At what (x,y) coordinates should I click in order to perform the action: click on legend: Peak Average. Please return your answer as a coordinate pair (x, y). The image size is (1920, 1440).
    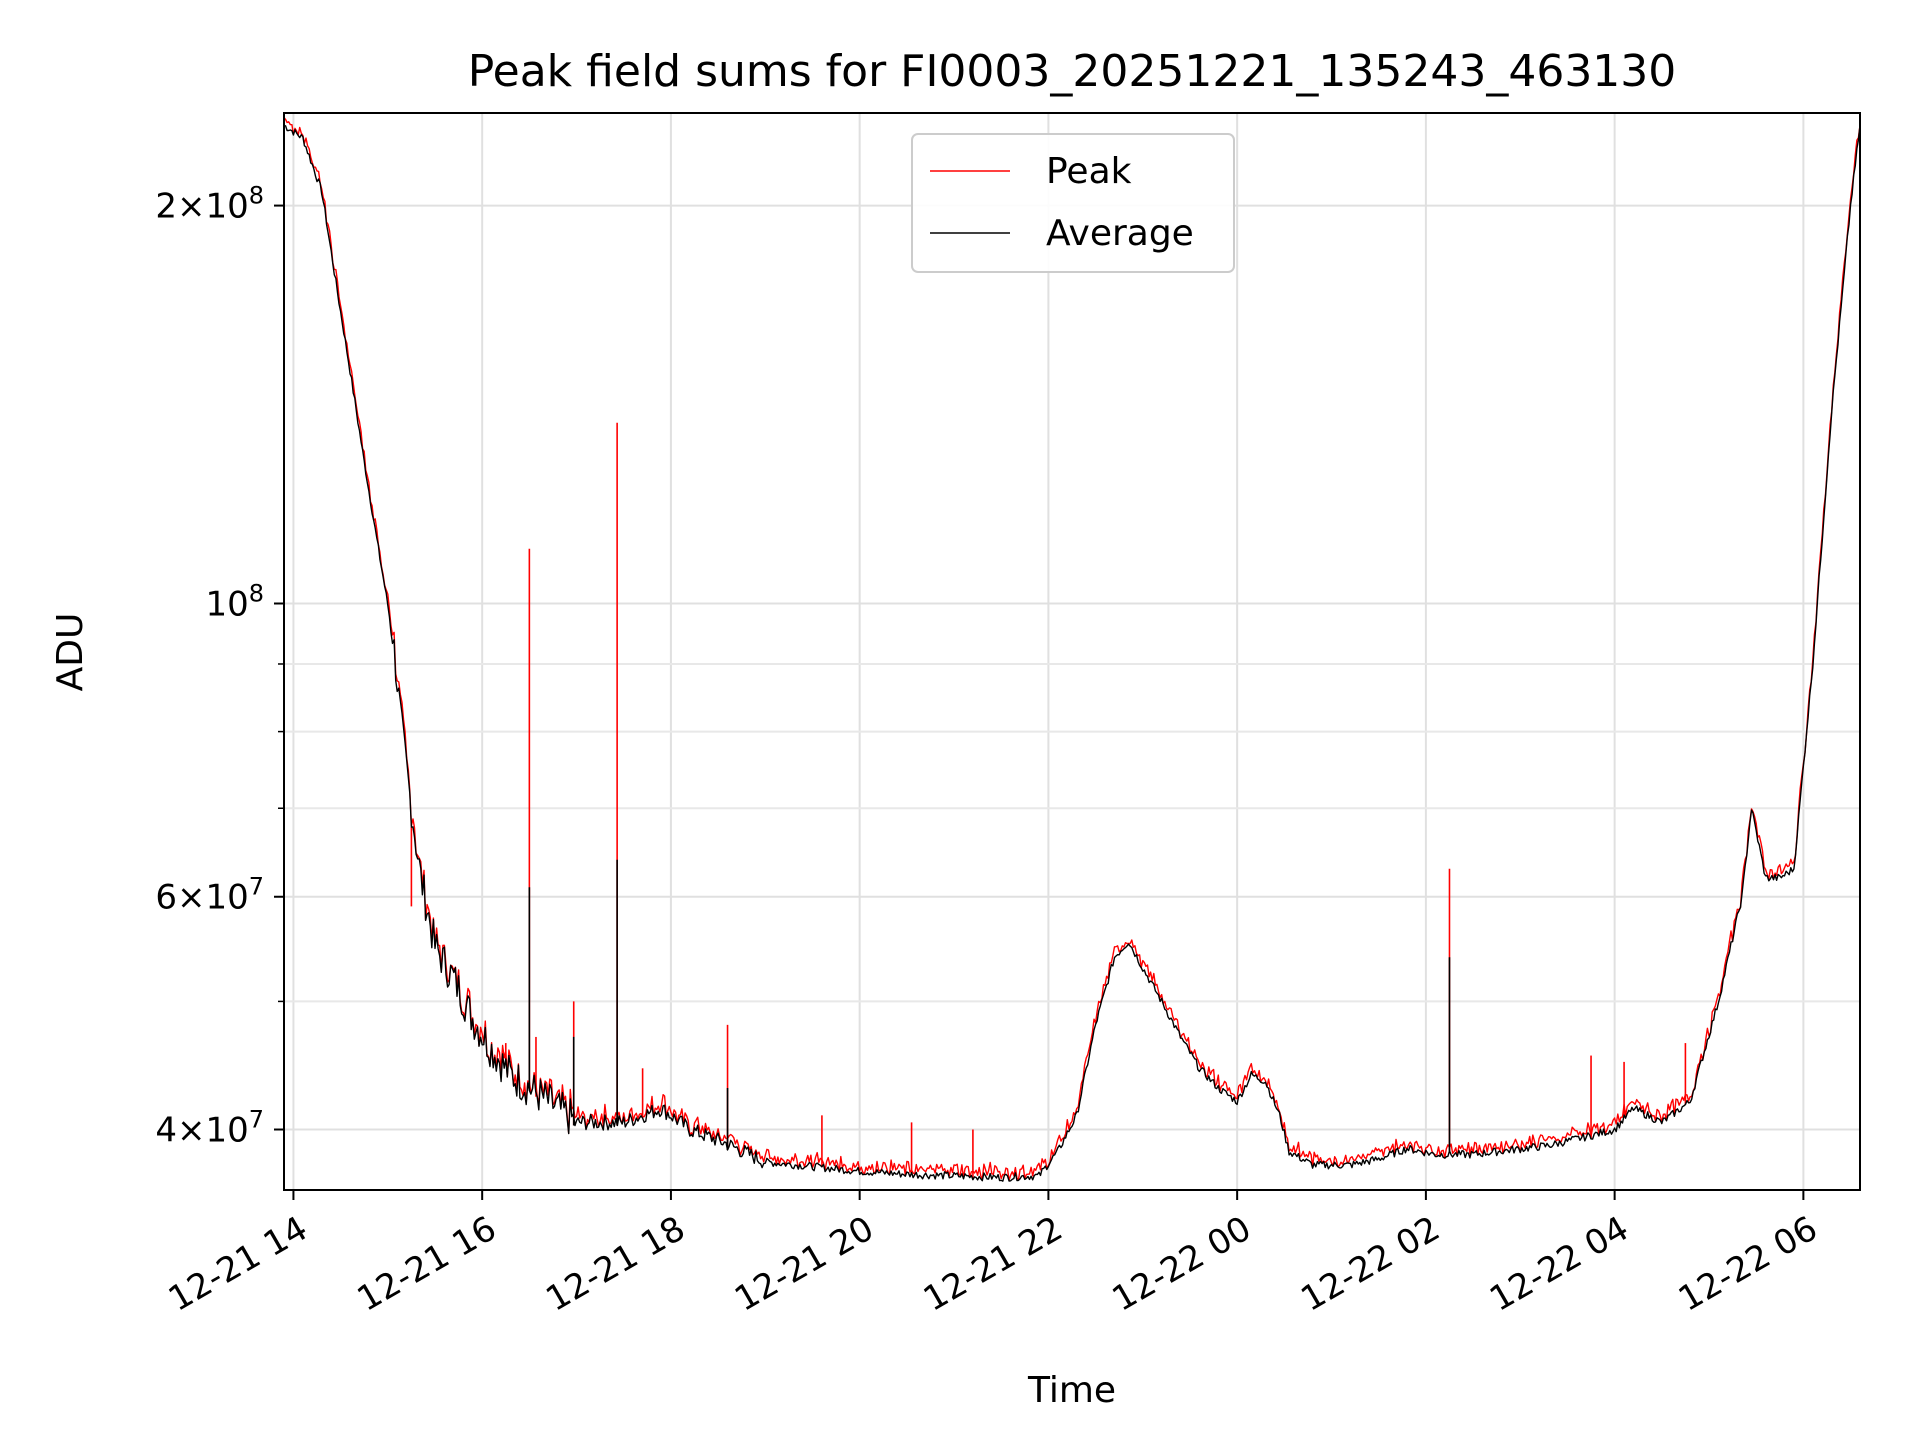
    Looking at the image, I should click on (1073, 203).